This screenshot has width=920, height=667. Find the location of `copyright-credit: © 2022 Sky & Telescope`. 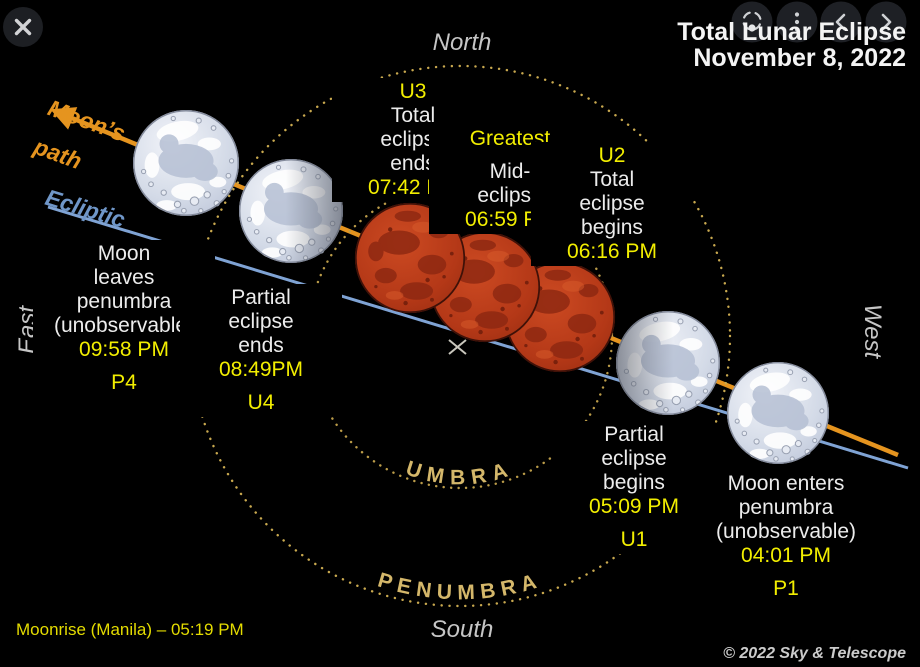

copyright-credit: © 2022 Sky & Telescope is located at coordinates (814, 653).